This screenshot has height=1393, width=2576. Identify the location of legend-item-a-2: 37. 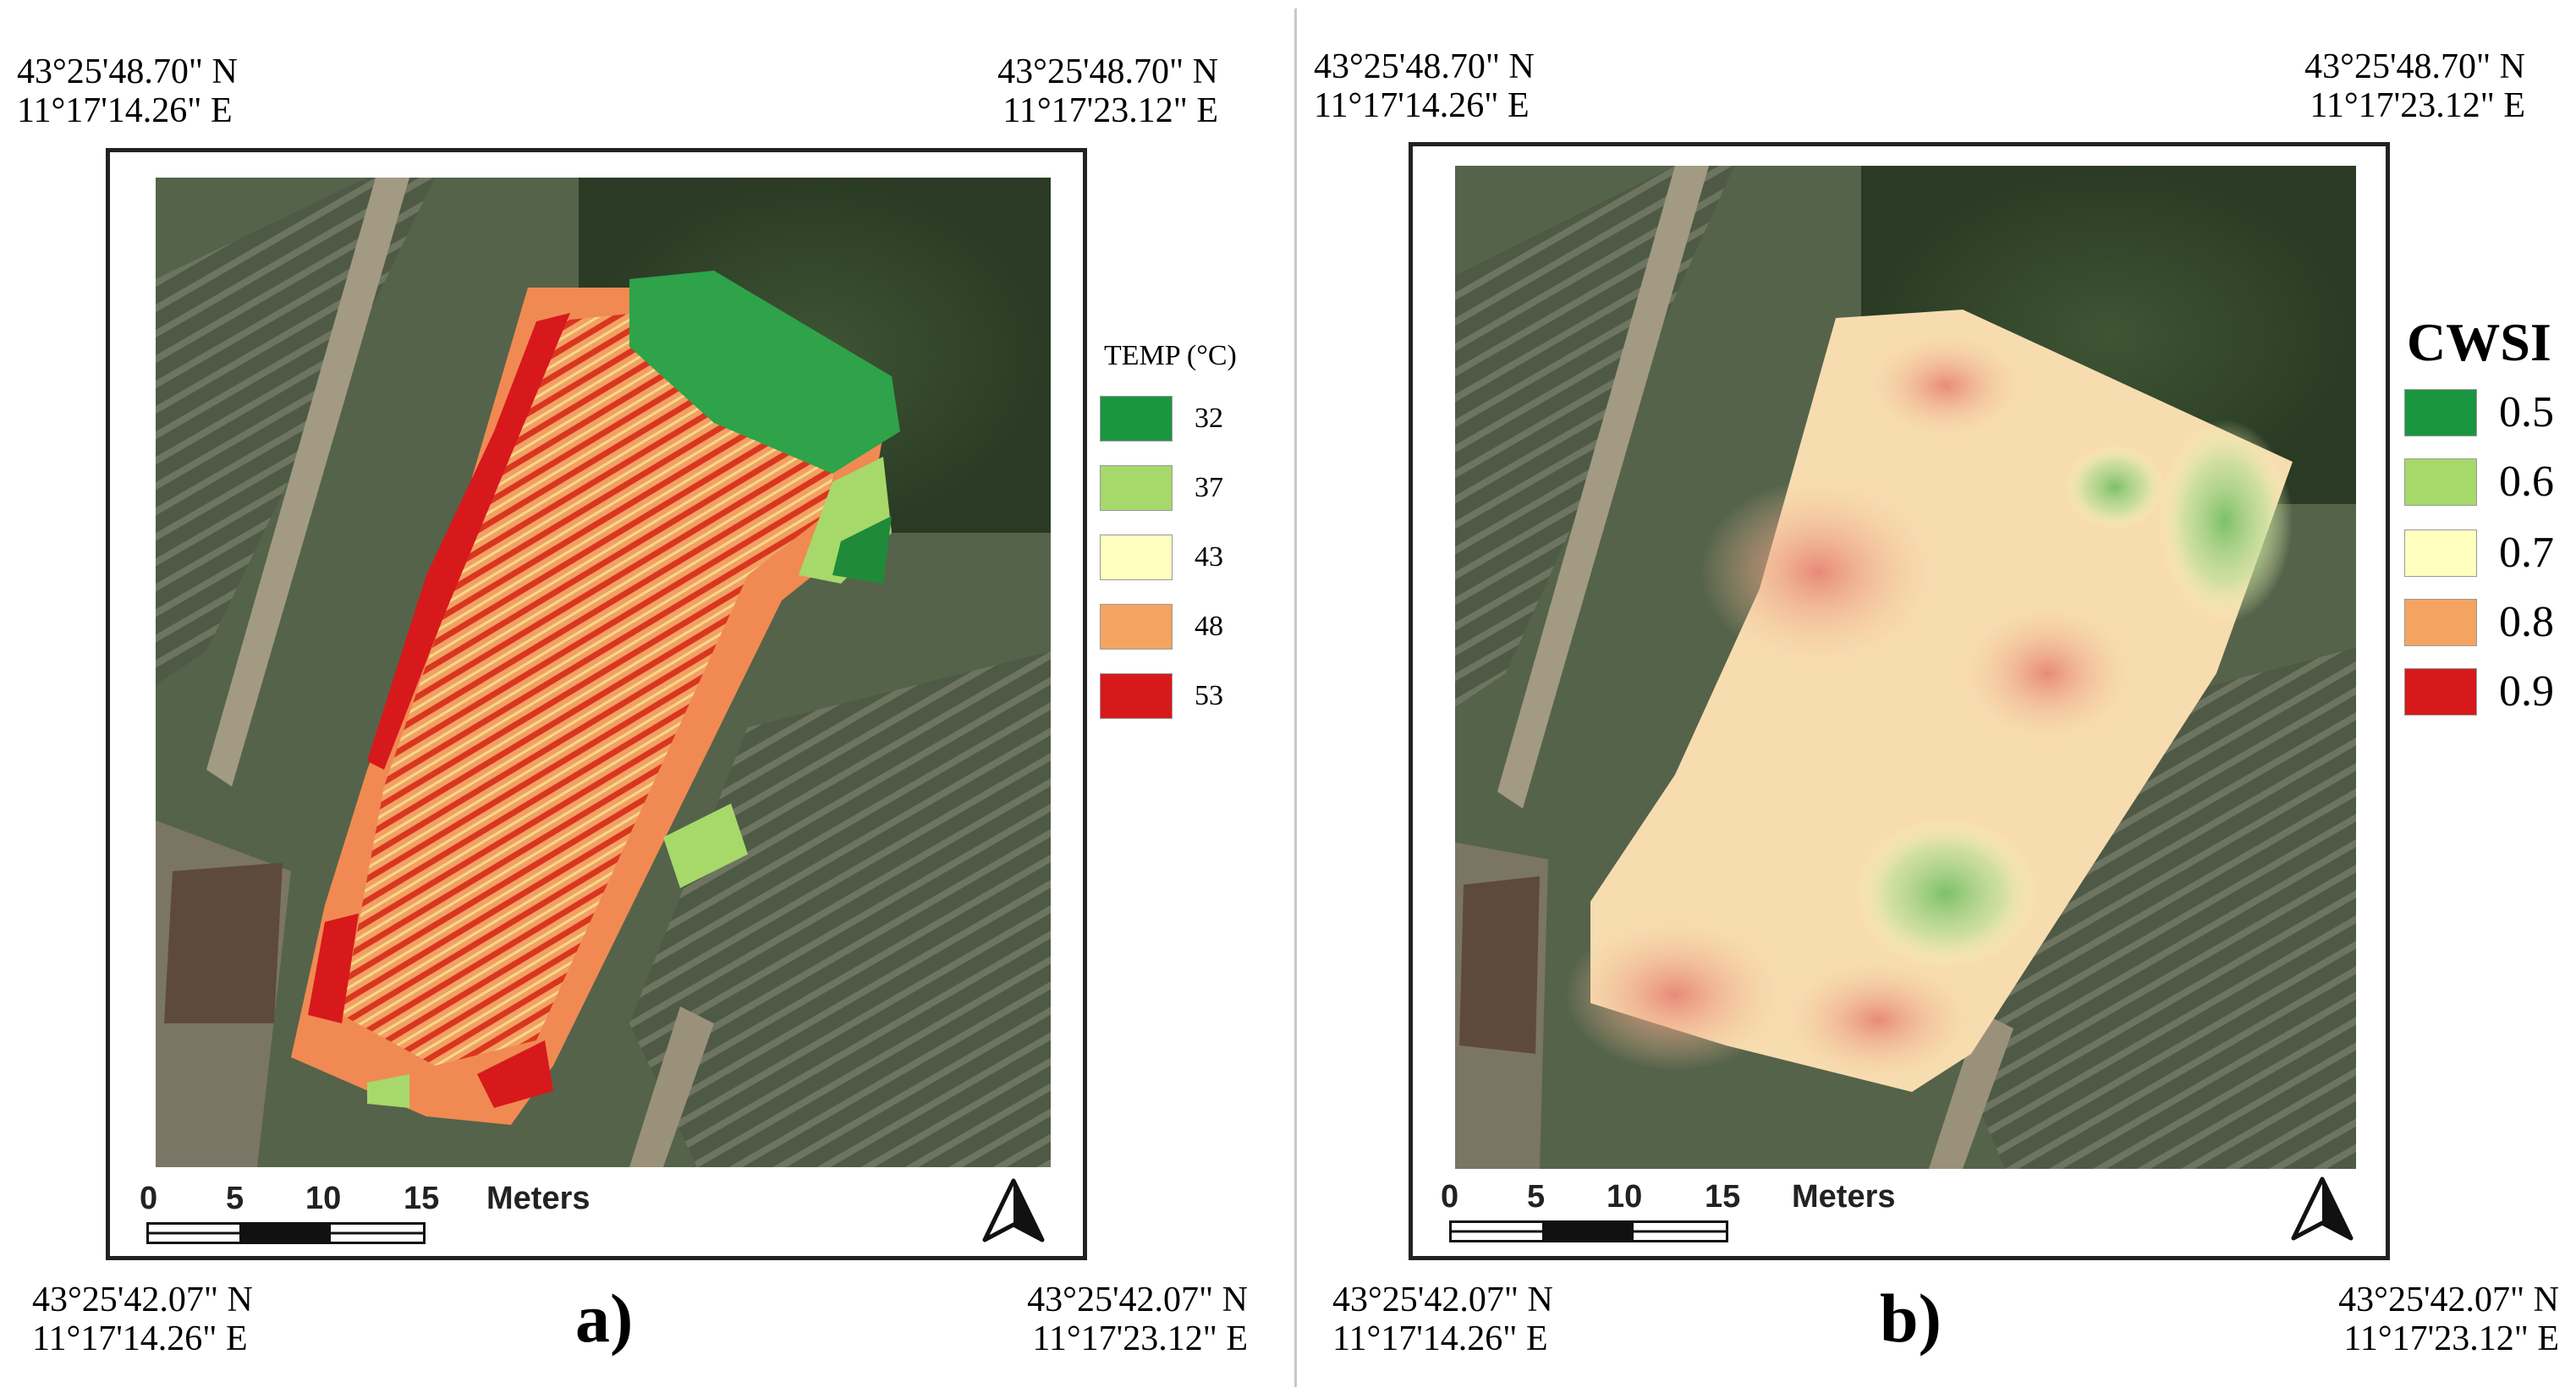
(1161, 488).